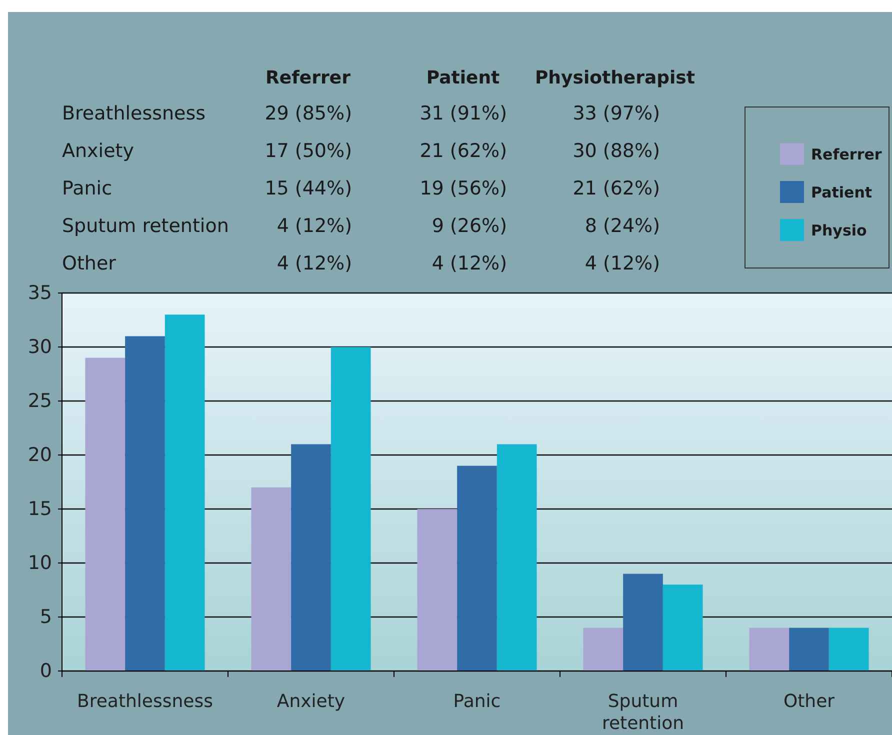  What do you see at coordinates (134, 113) in the screenshot?
I see `category-label: Breathlessness` at bounding box center [134, 113].